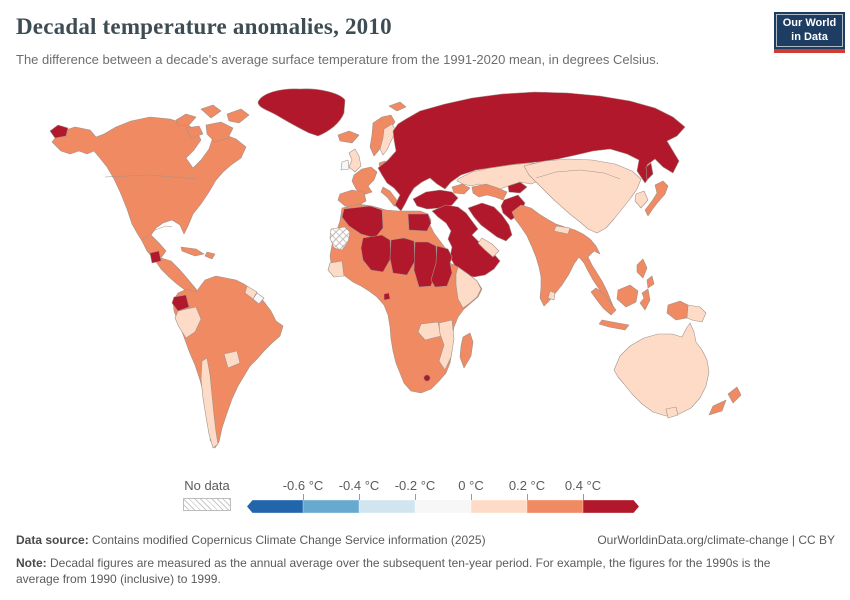 This screenshot has width=850, height=600. What do you see at coordinates (149, 206) in the screenshot?
I see `region-north-america` at bounding box center [149, 206].